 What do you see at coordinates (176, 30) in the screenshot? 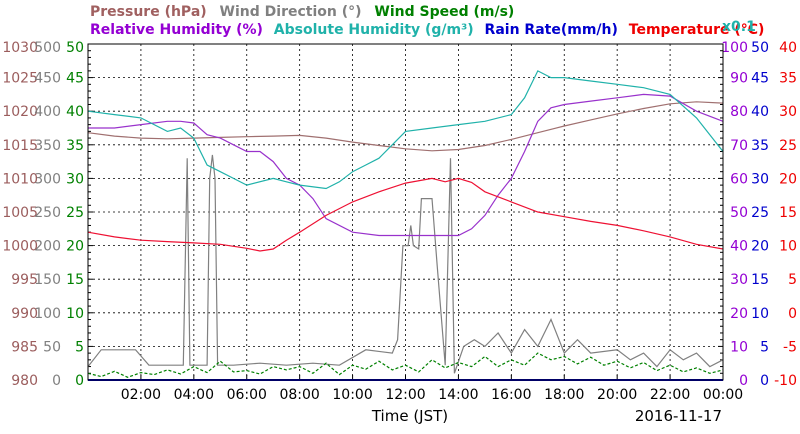
I see `legend-relative-humidity: Relative Humidity (%)` at bounding box center [176, 30].